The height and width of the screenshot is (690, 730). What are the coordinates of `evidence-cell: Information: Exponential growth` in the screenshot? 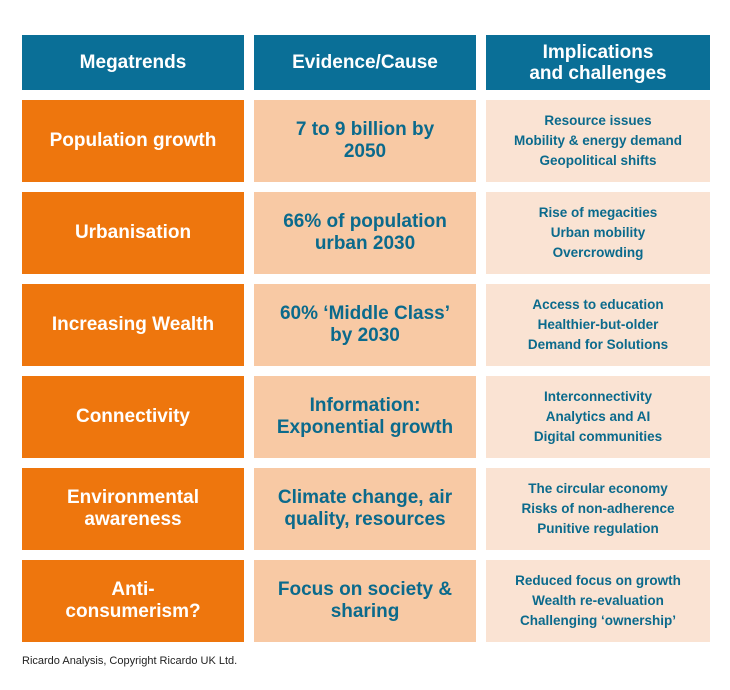 It's located at (365, 417).